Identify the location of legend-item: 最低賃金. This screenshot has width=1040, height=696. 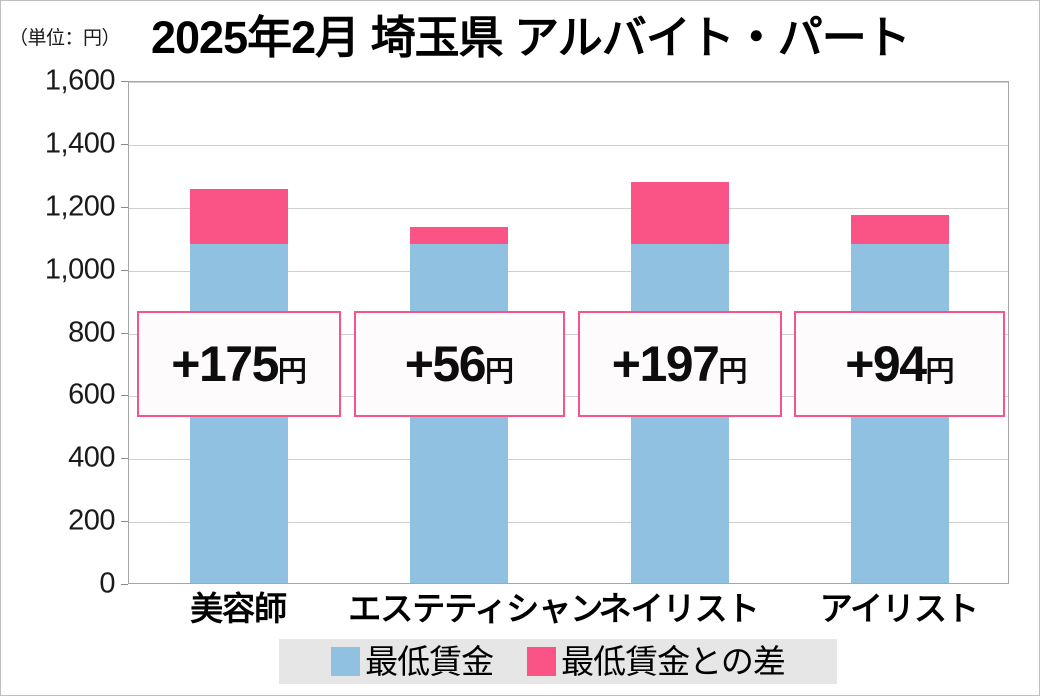
(412, 661).